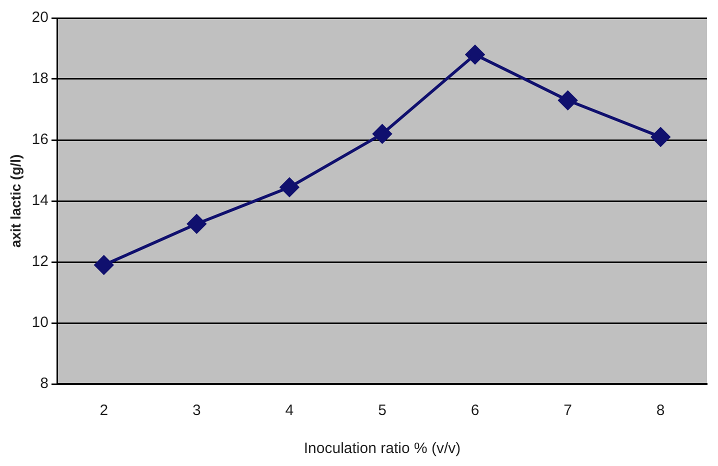 The image size is (718, 466). Describe the element at coordinates (40, 139) in the screenshot. I see `y-tick-label: 16` at that location.